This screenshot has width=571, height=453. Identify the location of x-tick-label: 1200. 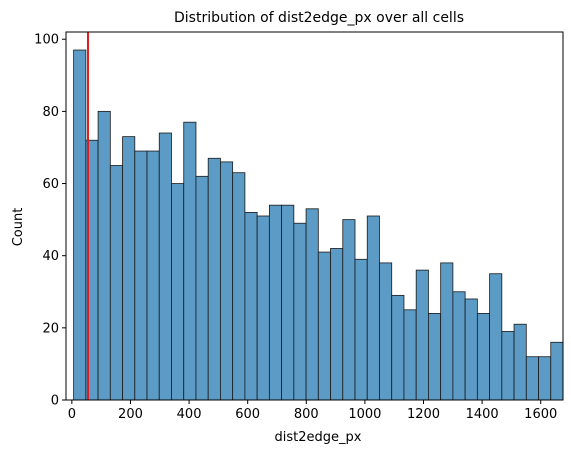
(423, 414).